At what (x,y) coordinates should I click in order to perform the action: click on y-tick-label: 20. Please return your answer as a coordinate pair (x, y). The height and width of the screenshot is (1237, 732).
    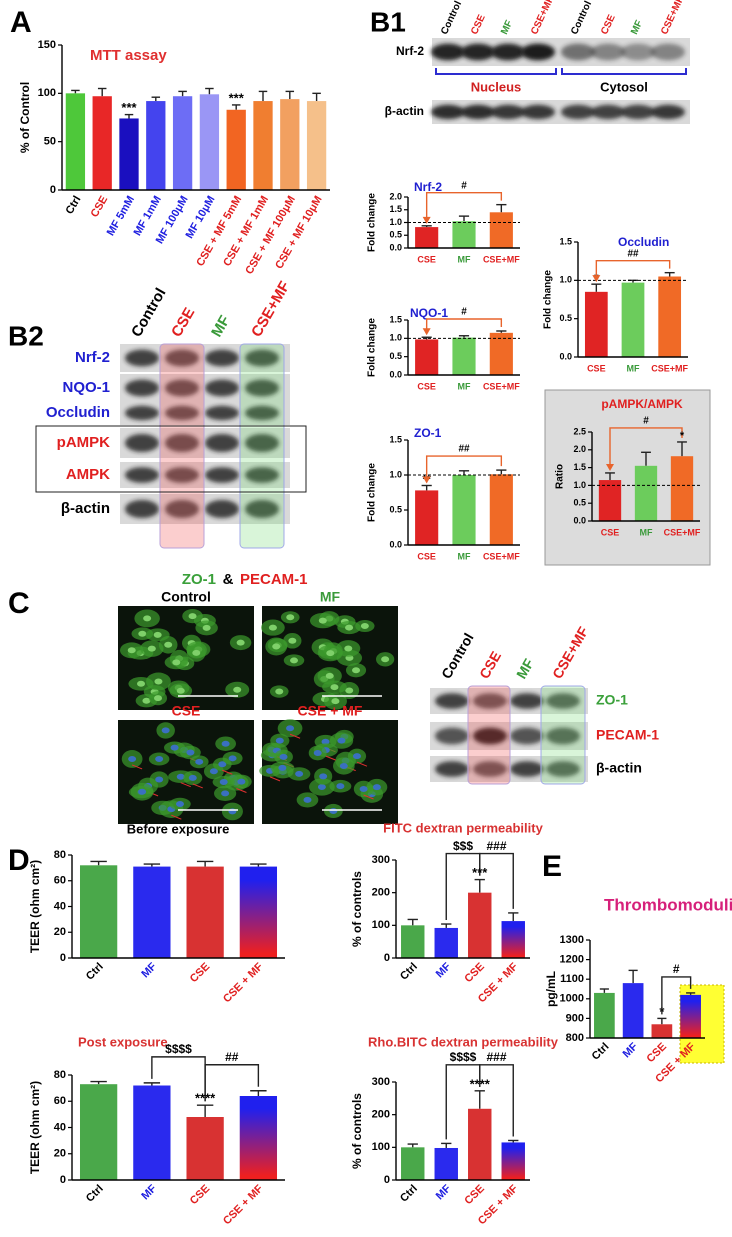
    Looking at the image, I should click on (60, 932).